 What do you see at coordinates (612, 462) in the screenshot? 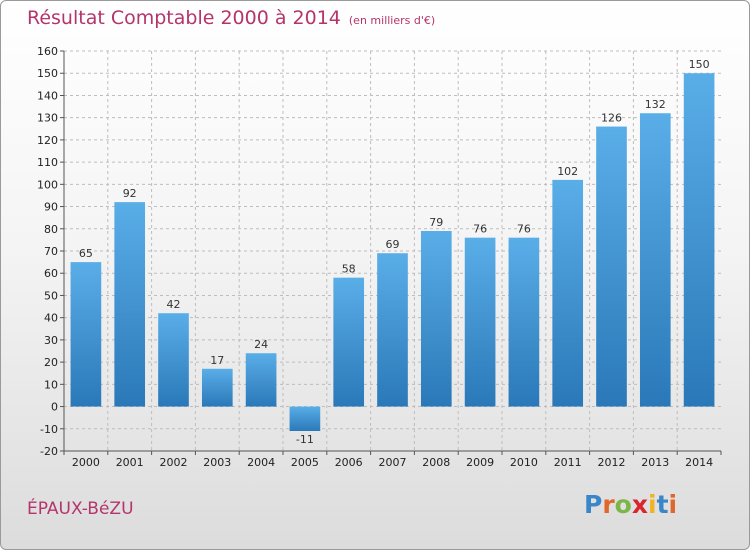
I see `x-tick-label: 2012` at bounding box center [612, 462].